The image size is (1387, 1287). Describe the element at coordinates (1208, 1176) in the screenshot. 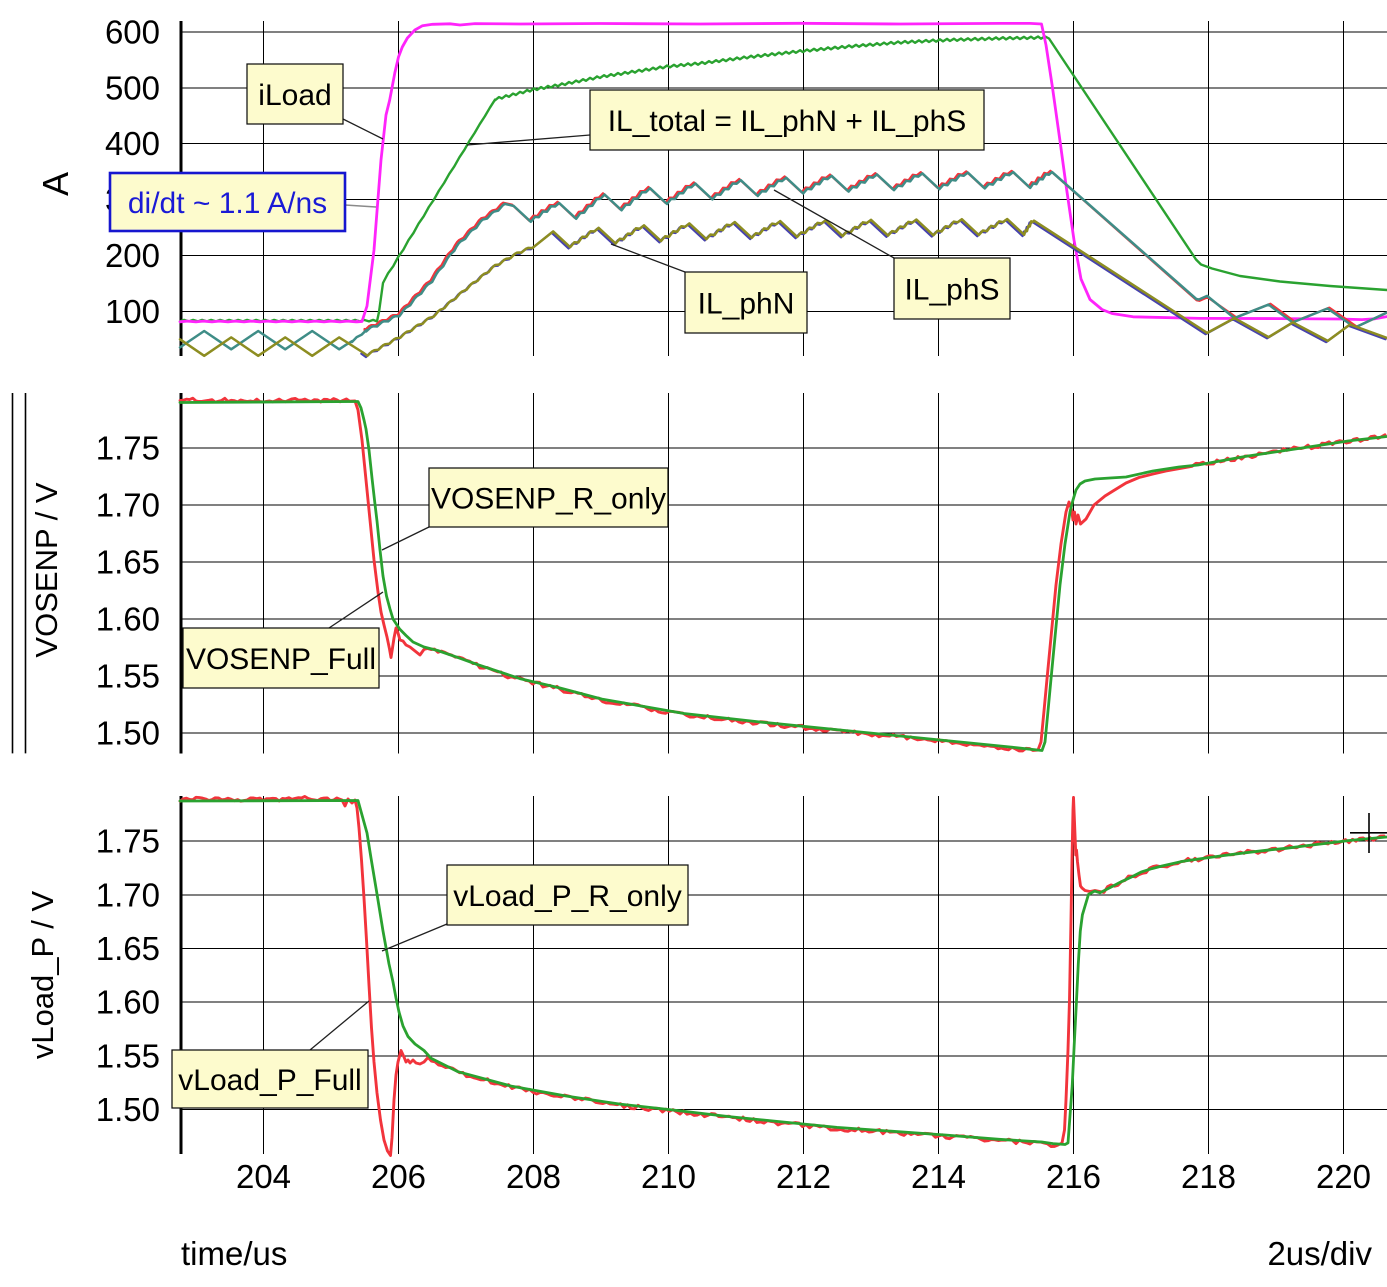

I see `svg-text: 218` at that location.